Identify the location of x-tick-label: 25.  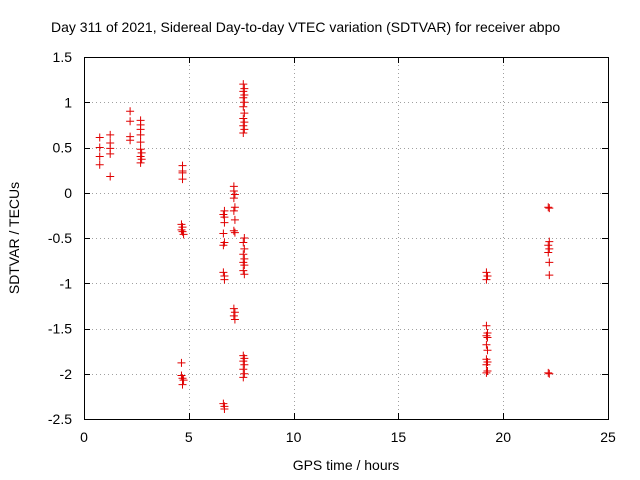
(608, 437).